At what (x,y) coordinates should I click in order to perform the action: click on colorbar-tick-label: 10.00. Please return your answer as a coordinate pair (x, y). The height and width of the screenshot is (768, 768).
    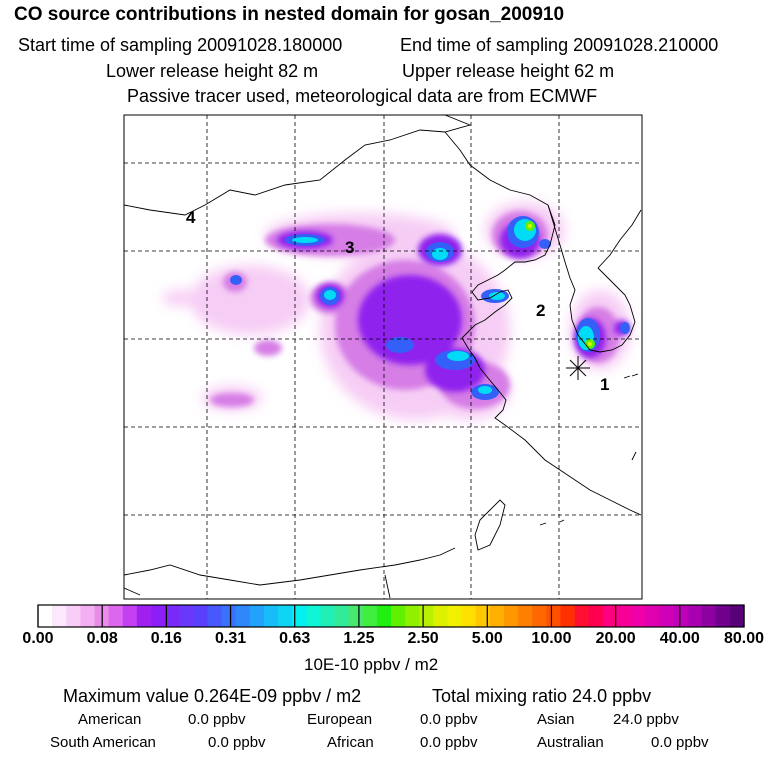
    Looking at the image, I should click on (551, 638).